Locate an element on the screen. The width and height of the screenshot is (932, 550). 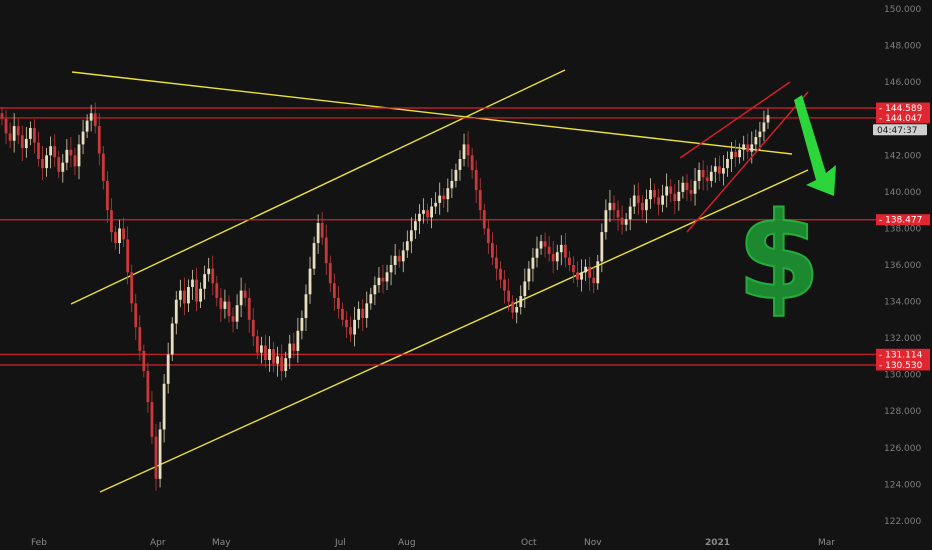
y-tick-label: 130.000 is located at coordinates (902, 376).